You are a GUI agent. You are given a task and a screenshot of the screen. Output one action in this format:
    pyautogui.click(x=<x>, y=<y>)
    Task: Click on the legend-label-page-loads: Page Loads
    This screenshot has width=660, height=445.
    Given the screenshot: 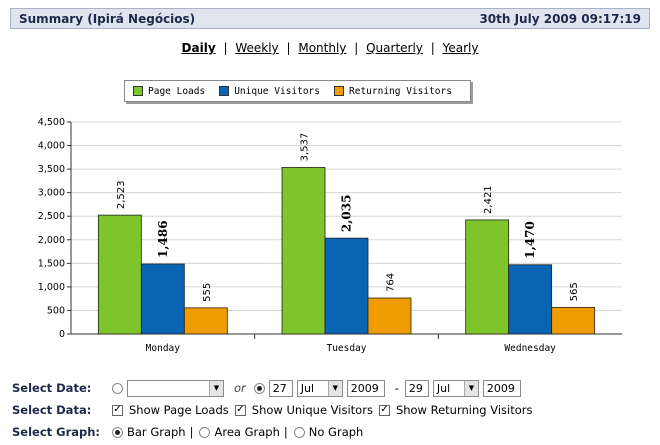 What is the action you would take?
    pyautogui.click(x=177, y=91)
    